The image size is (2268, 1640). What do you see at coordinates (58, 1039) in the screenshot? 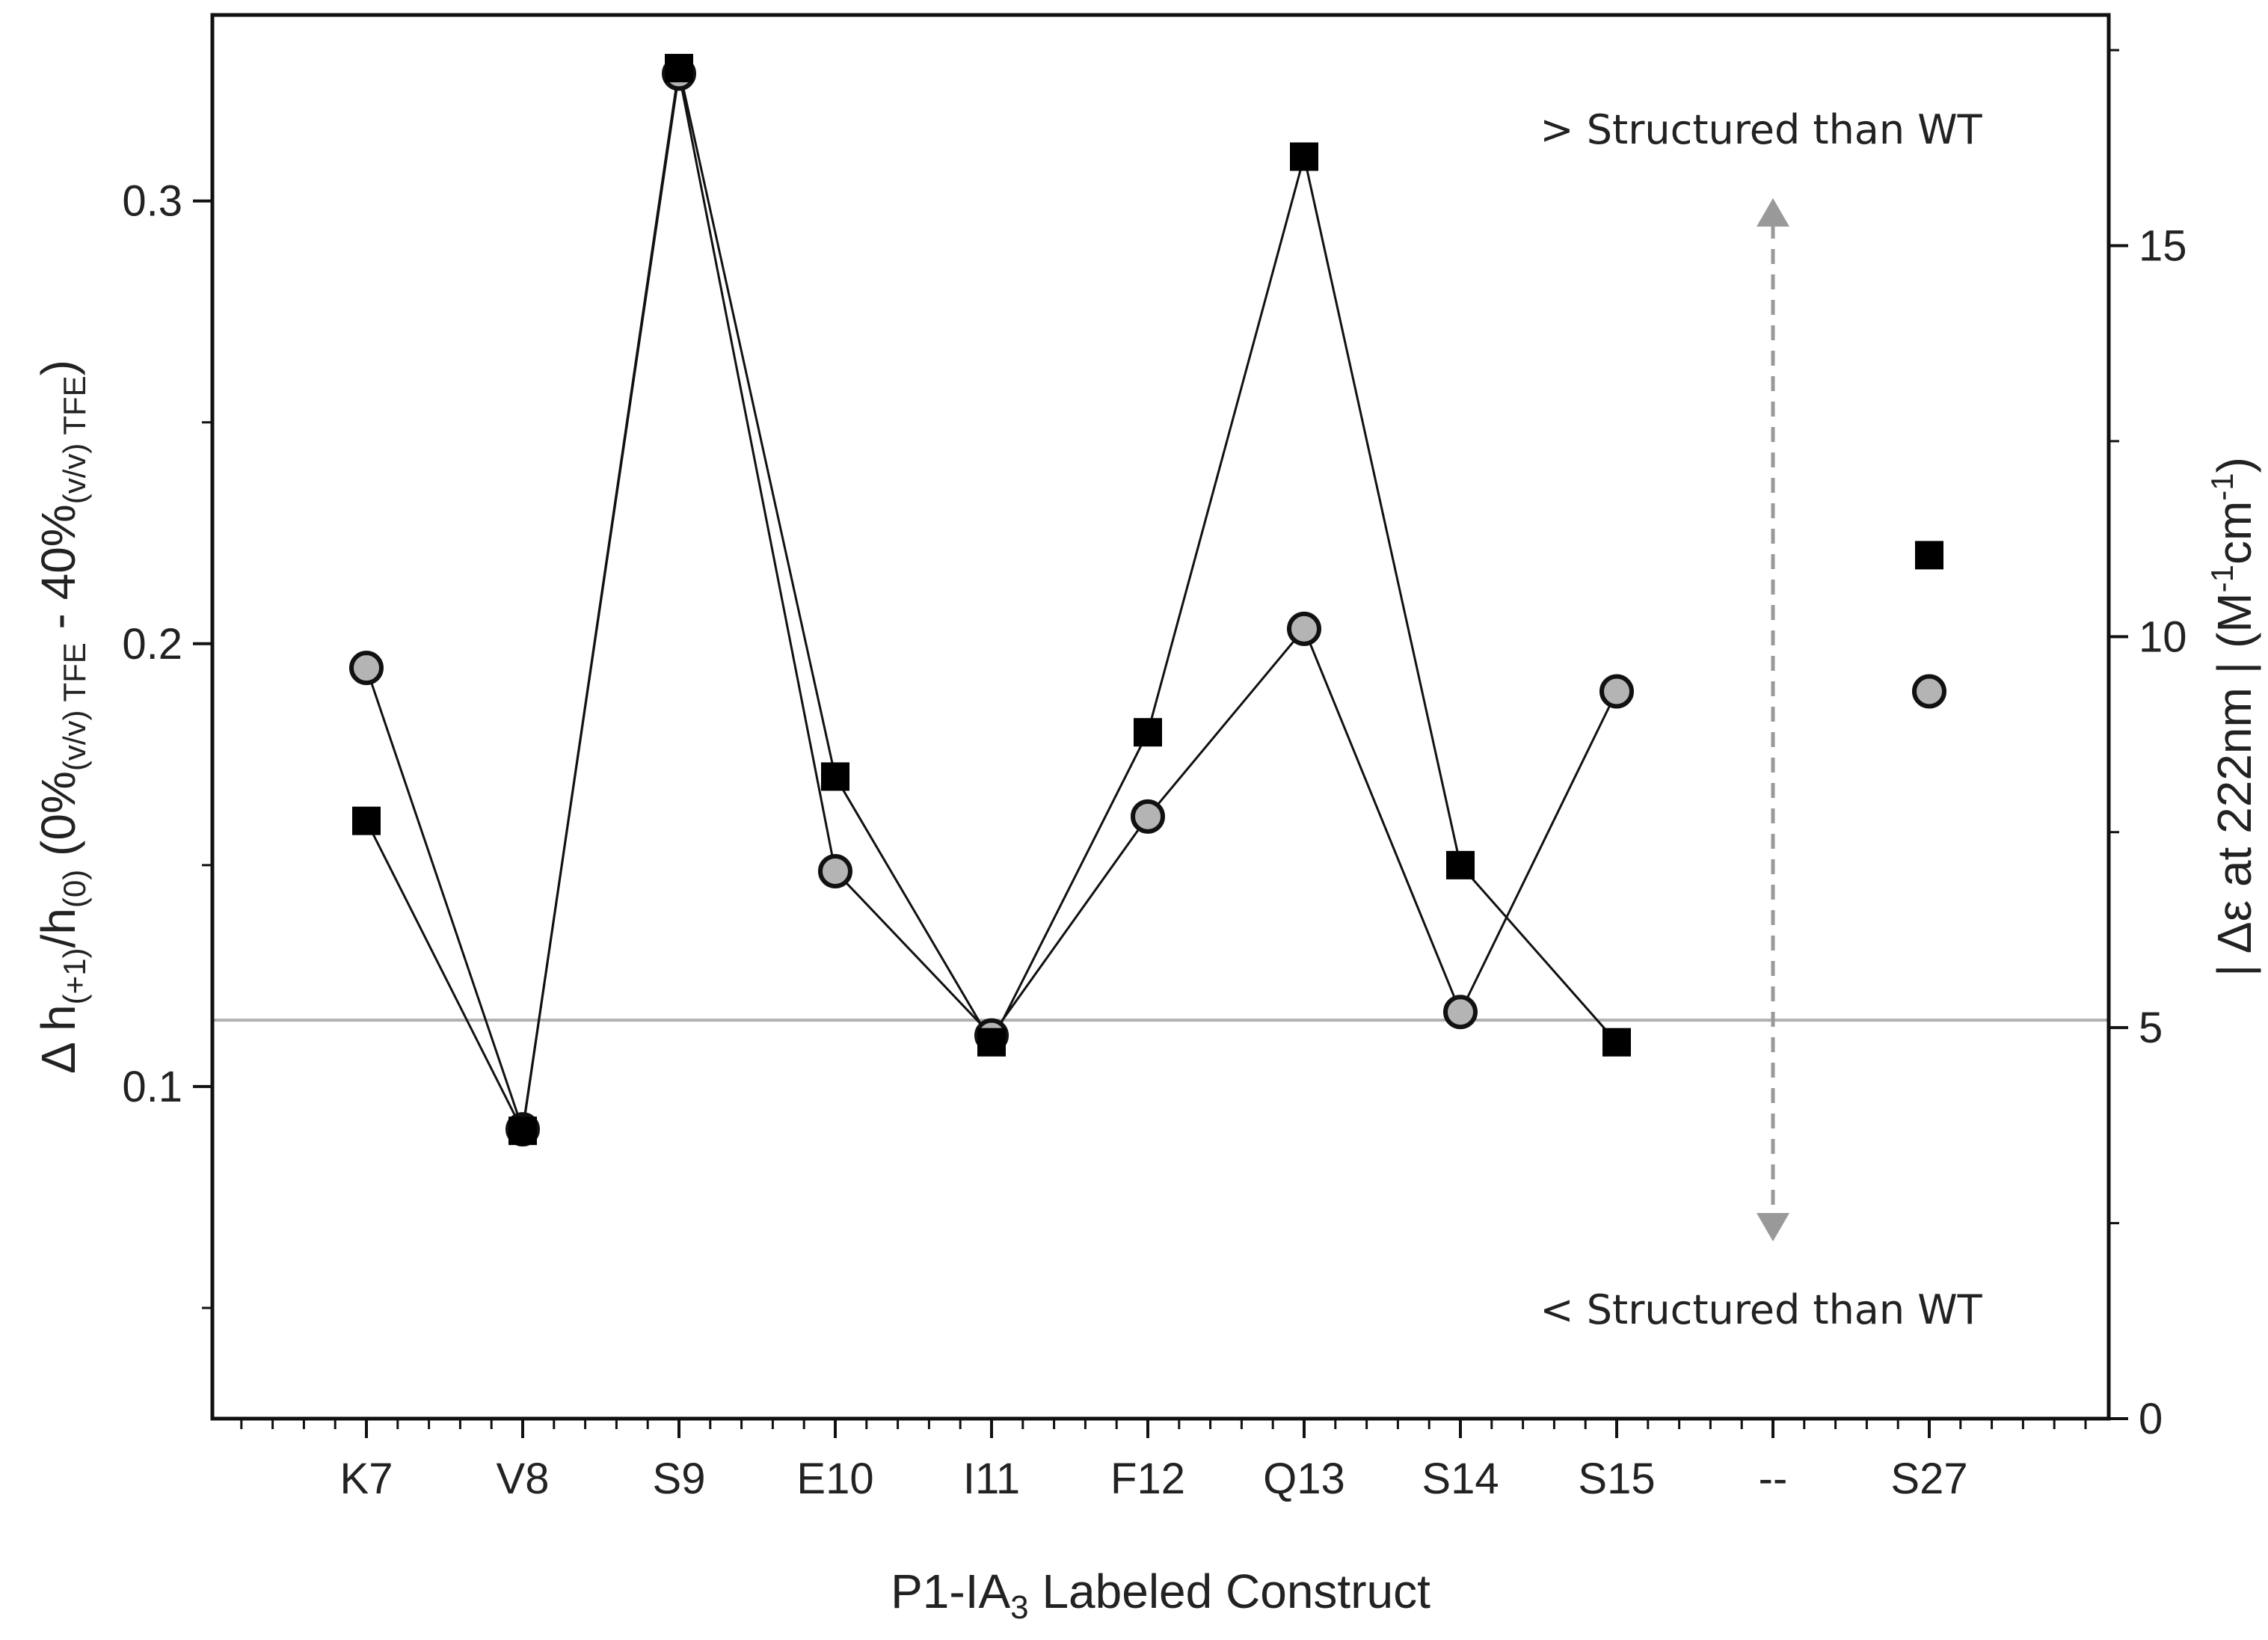
I see `y-left-prefix: Δ h` at bounding box center [58, 1039].